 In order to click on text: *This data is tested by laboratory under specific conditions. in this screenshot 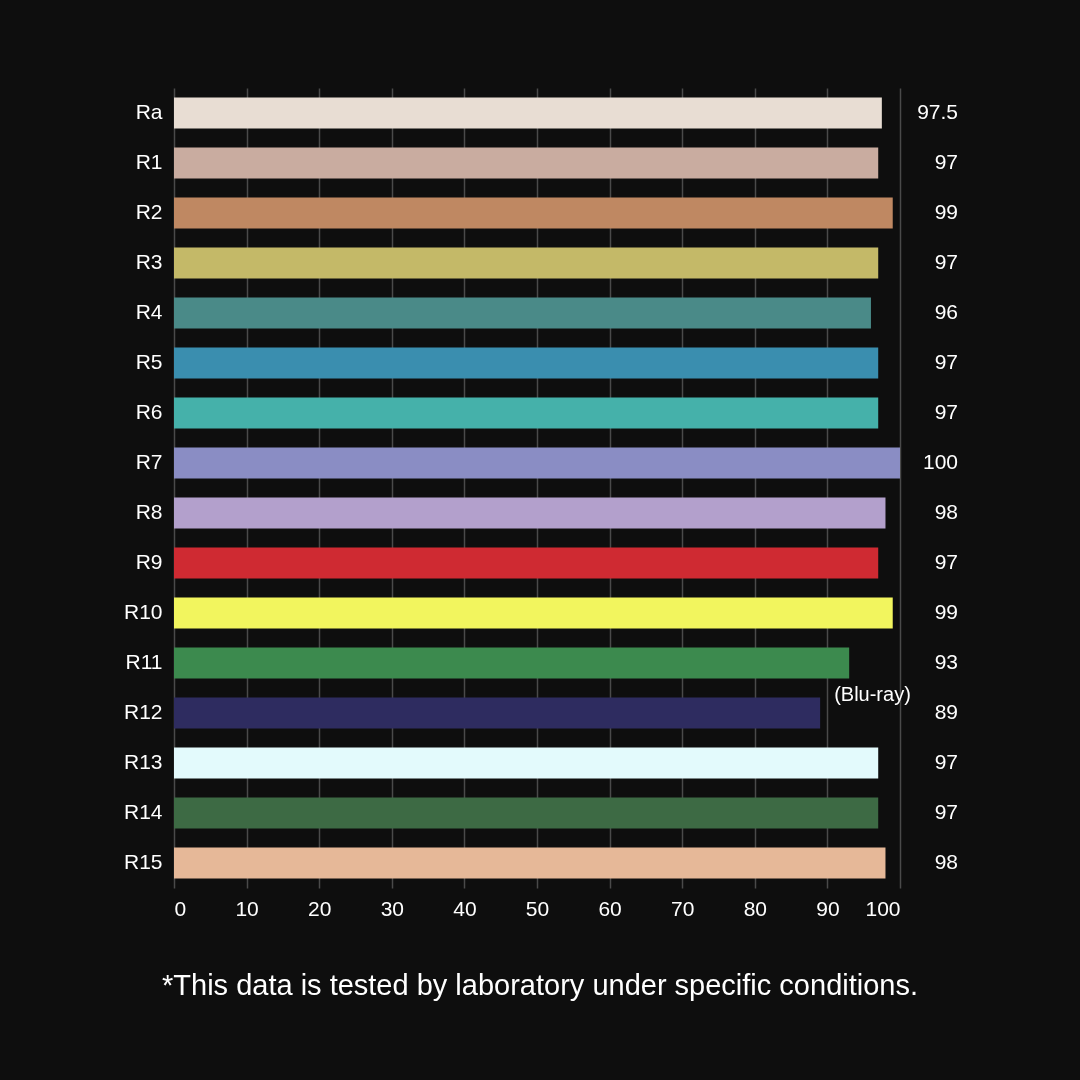, I will do `click(540, 985)`.